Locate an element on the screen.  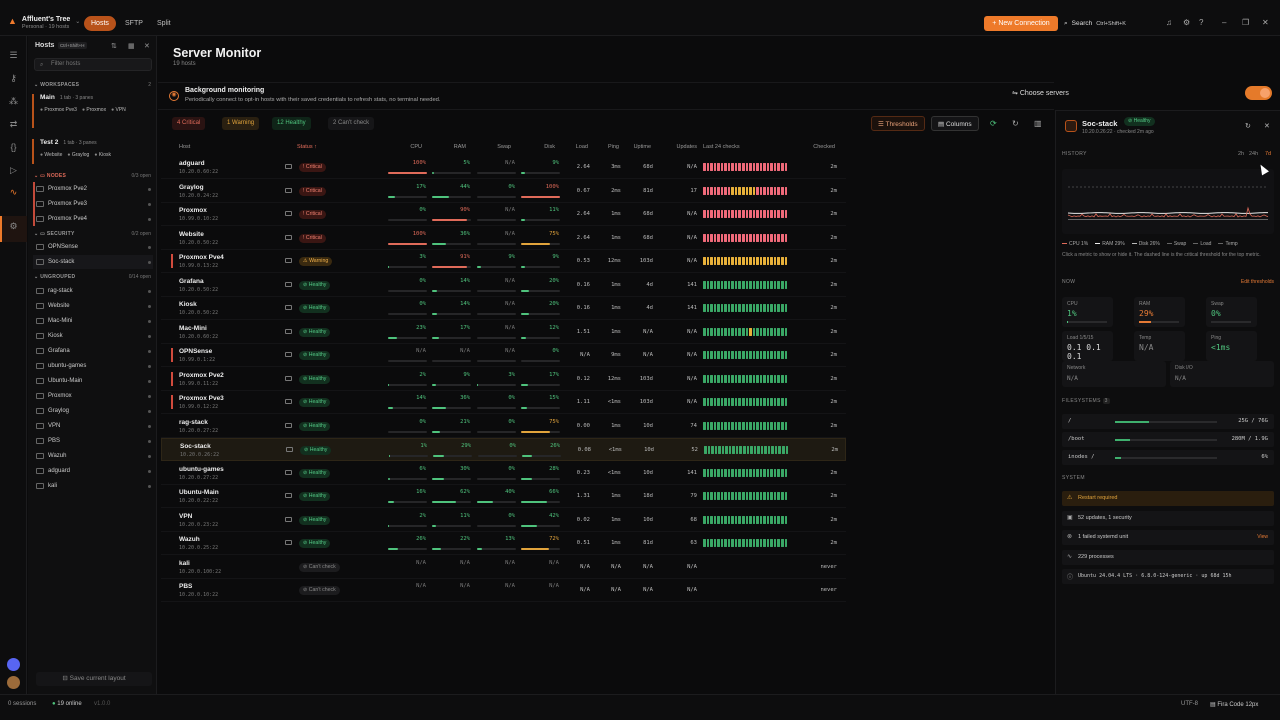
transfer-icon: ⇄ is located at coordinates (13, 124).